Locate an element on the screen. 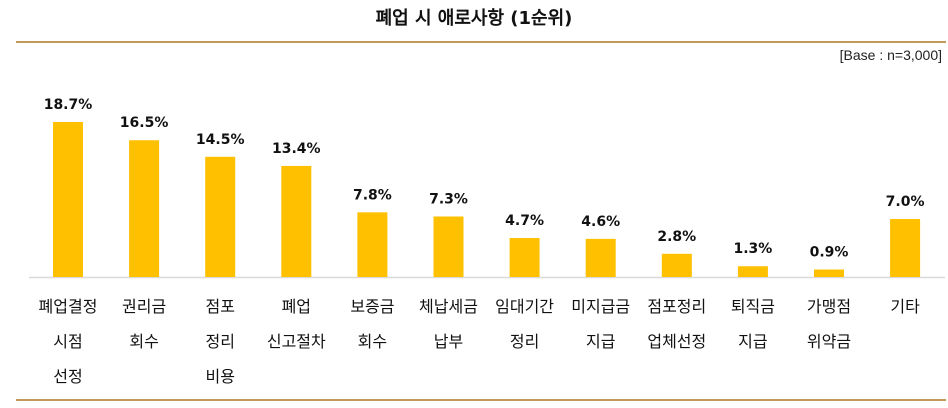  data-label: 7.0% is located at coordinates (905, 202).